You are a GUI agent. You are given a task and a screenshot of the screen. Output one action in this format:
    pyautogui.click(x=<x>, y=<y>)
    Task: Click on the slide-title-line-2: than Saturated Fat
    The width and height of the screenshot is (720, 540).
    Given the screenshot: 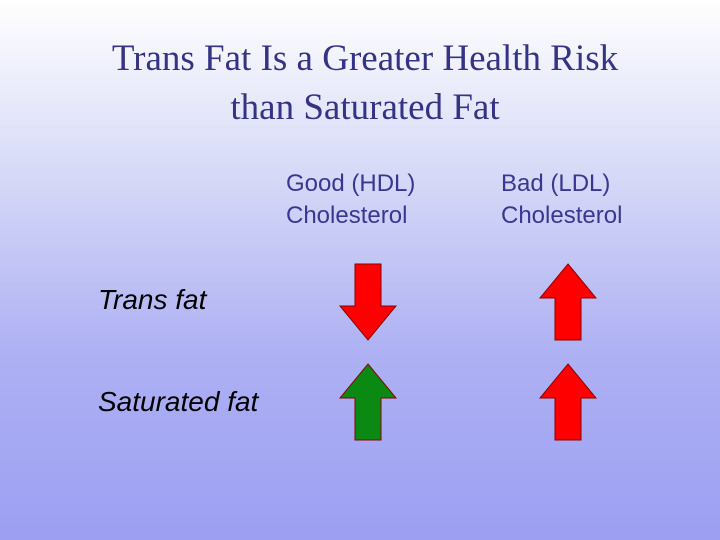 What is the action you would take?
    pyautogui.click(x=365, y=107)
    